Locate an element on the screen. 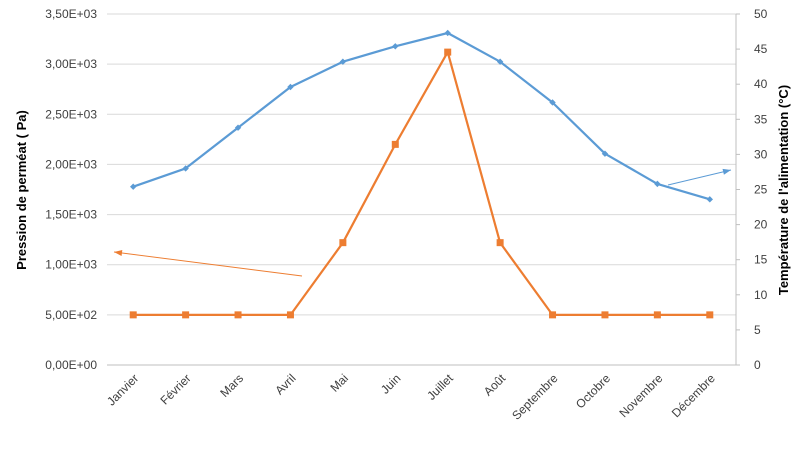  y-tick-label: 1,00E+03 is located at coordinates (71, 265).